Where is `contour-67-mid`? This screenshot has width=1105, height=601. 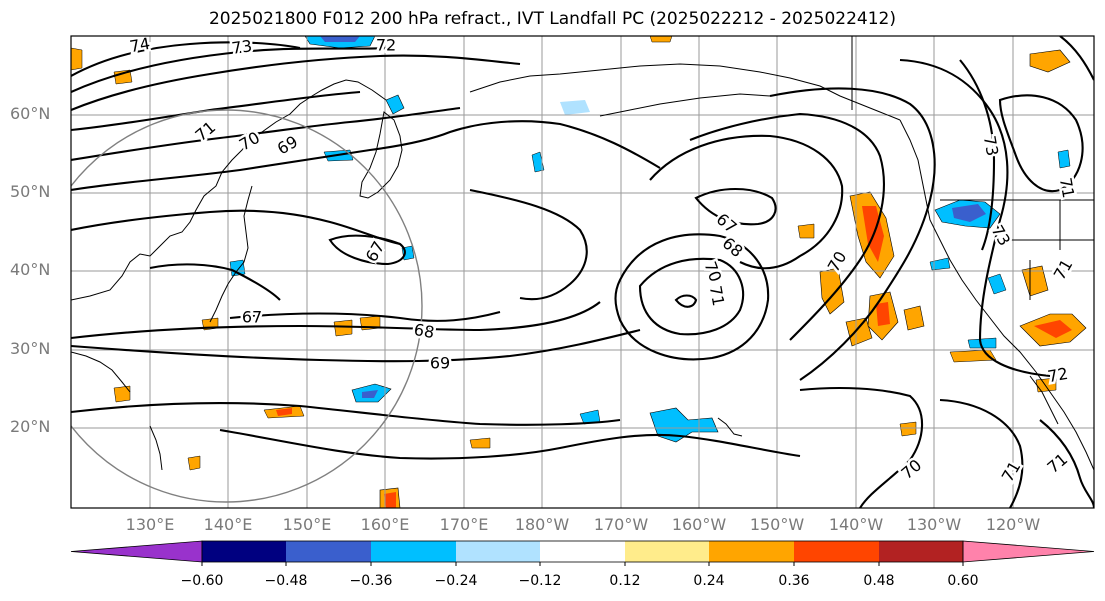 contour-67-mid is located at coordinates (365, 316).